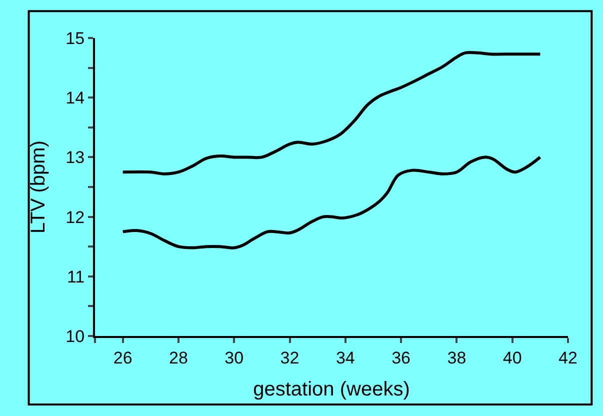  I want to click on y-axis-title: LTV (bpm), so click(39, 187).